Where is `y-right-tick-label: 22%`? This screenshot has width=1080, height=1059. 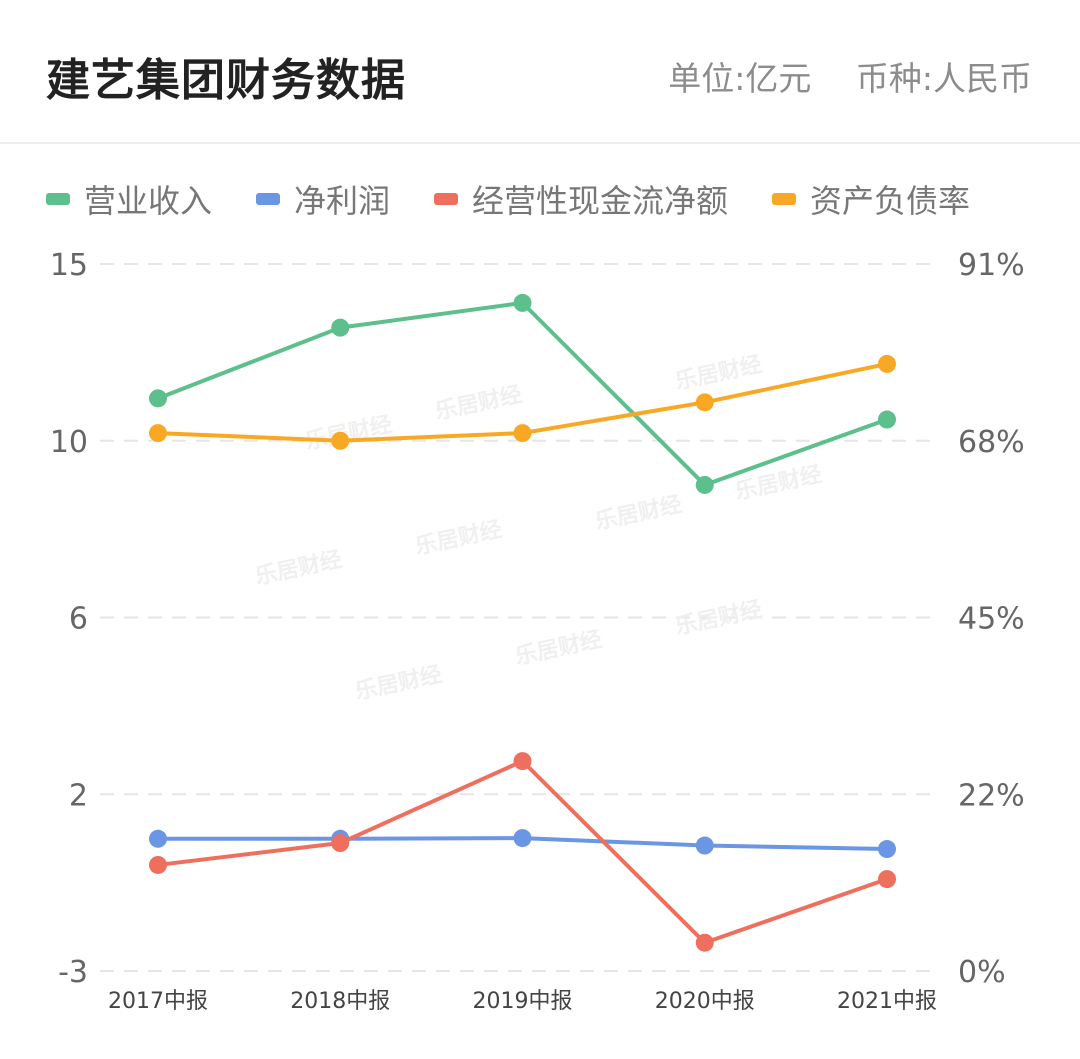 y-right-tick-label: 22% is located at coordinates (991, 795).